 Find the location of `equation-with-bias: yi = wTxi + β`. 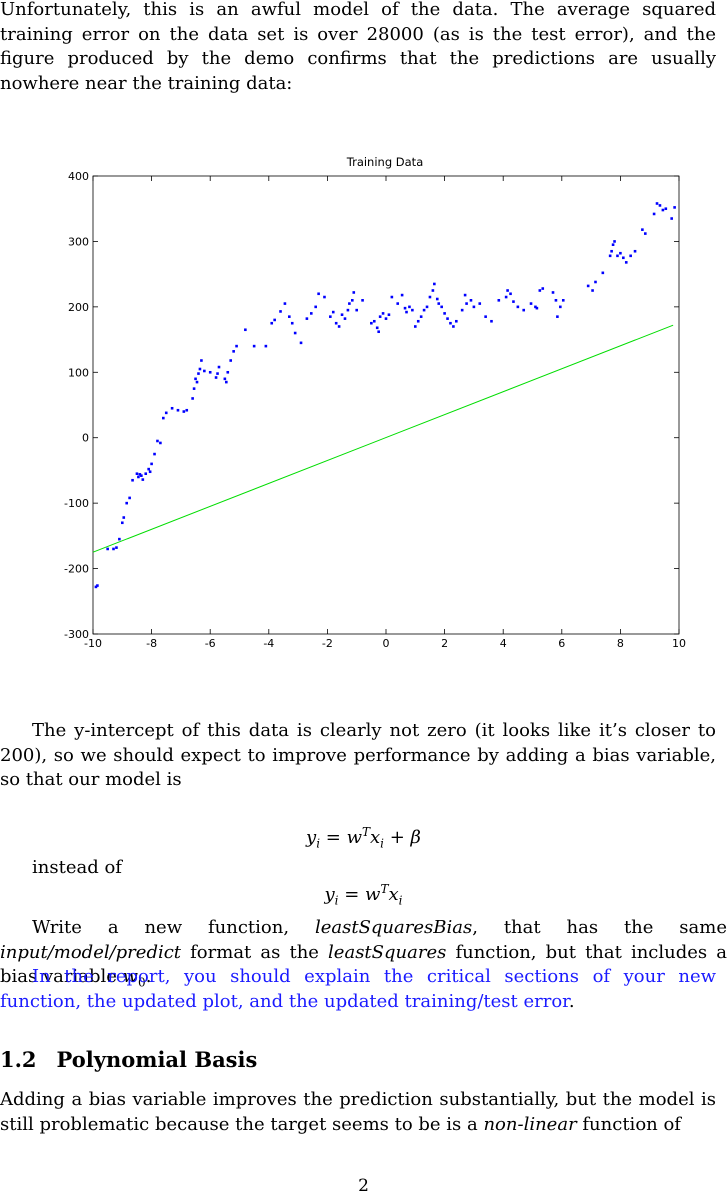

equation-with-bias: yi = wTxi + β is located at coordinates (363, 838).